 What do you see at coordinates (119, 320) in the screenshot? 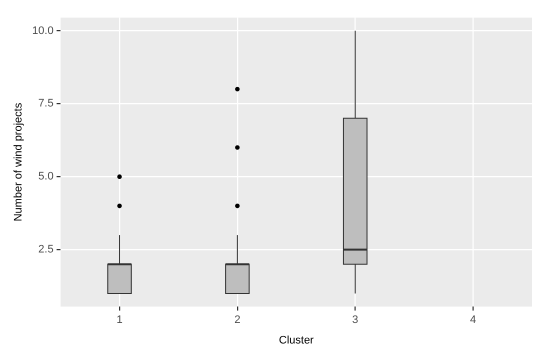
I see `x-tick-label: 1` at bounding box center [119, 320].